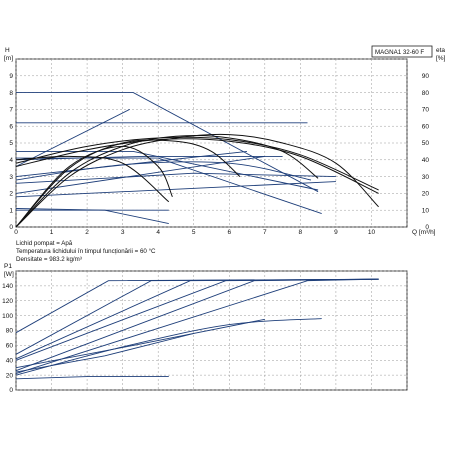 The height and width of the screenshot is (450, 450). Describe the element at coordinates (11, 227) in the screenshot. I see `head-y-tick-label: 0` at that location.